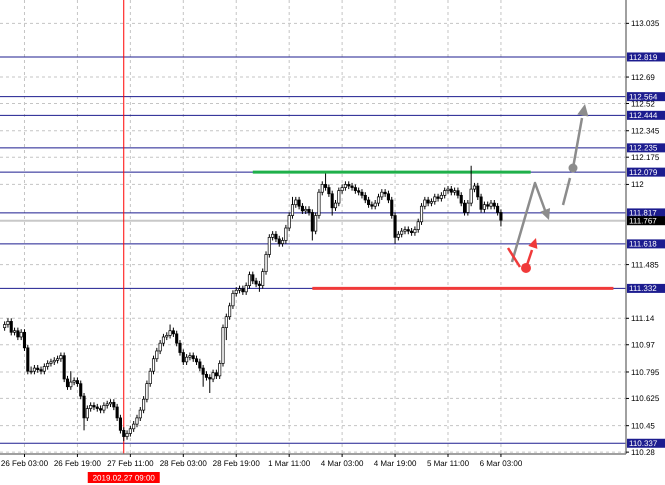 The height and width of the screenshot is (485, 665). I want to click on y-tick-label: 110.625, so click(645, 399).